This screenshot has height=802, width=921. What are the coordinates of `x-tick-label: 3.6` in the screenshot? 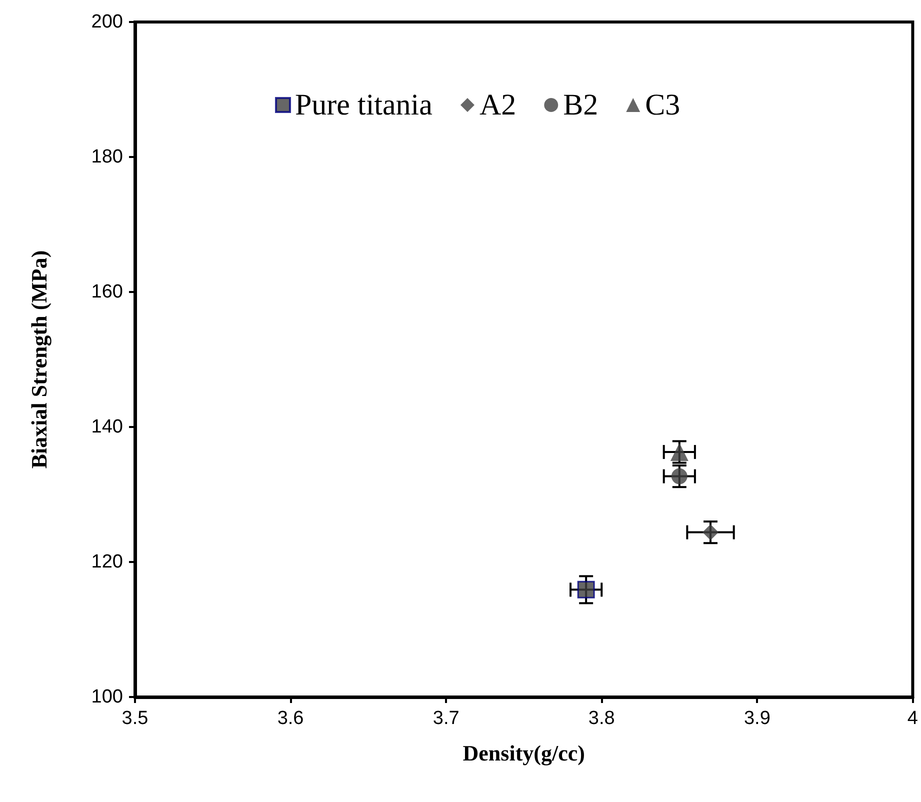 It's located at (290, 718).